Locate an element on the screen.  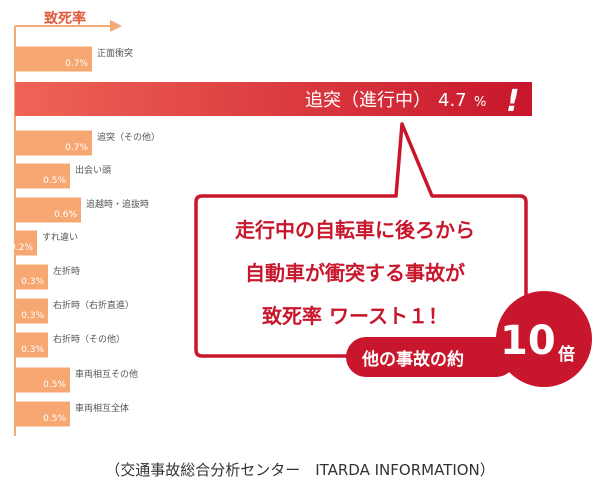
badge-number: 10 is located at coordinates (528, 341).